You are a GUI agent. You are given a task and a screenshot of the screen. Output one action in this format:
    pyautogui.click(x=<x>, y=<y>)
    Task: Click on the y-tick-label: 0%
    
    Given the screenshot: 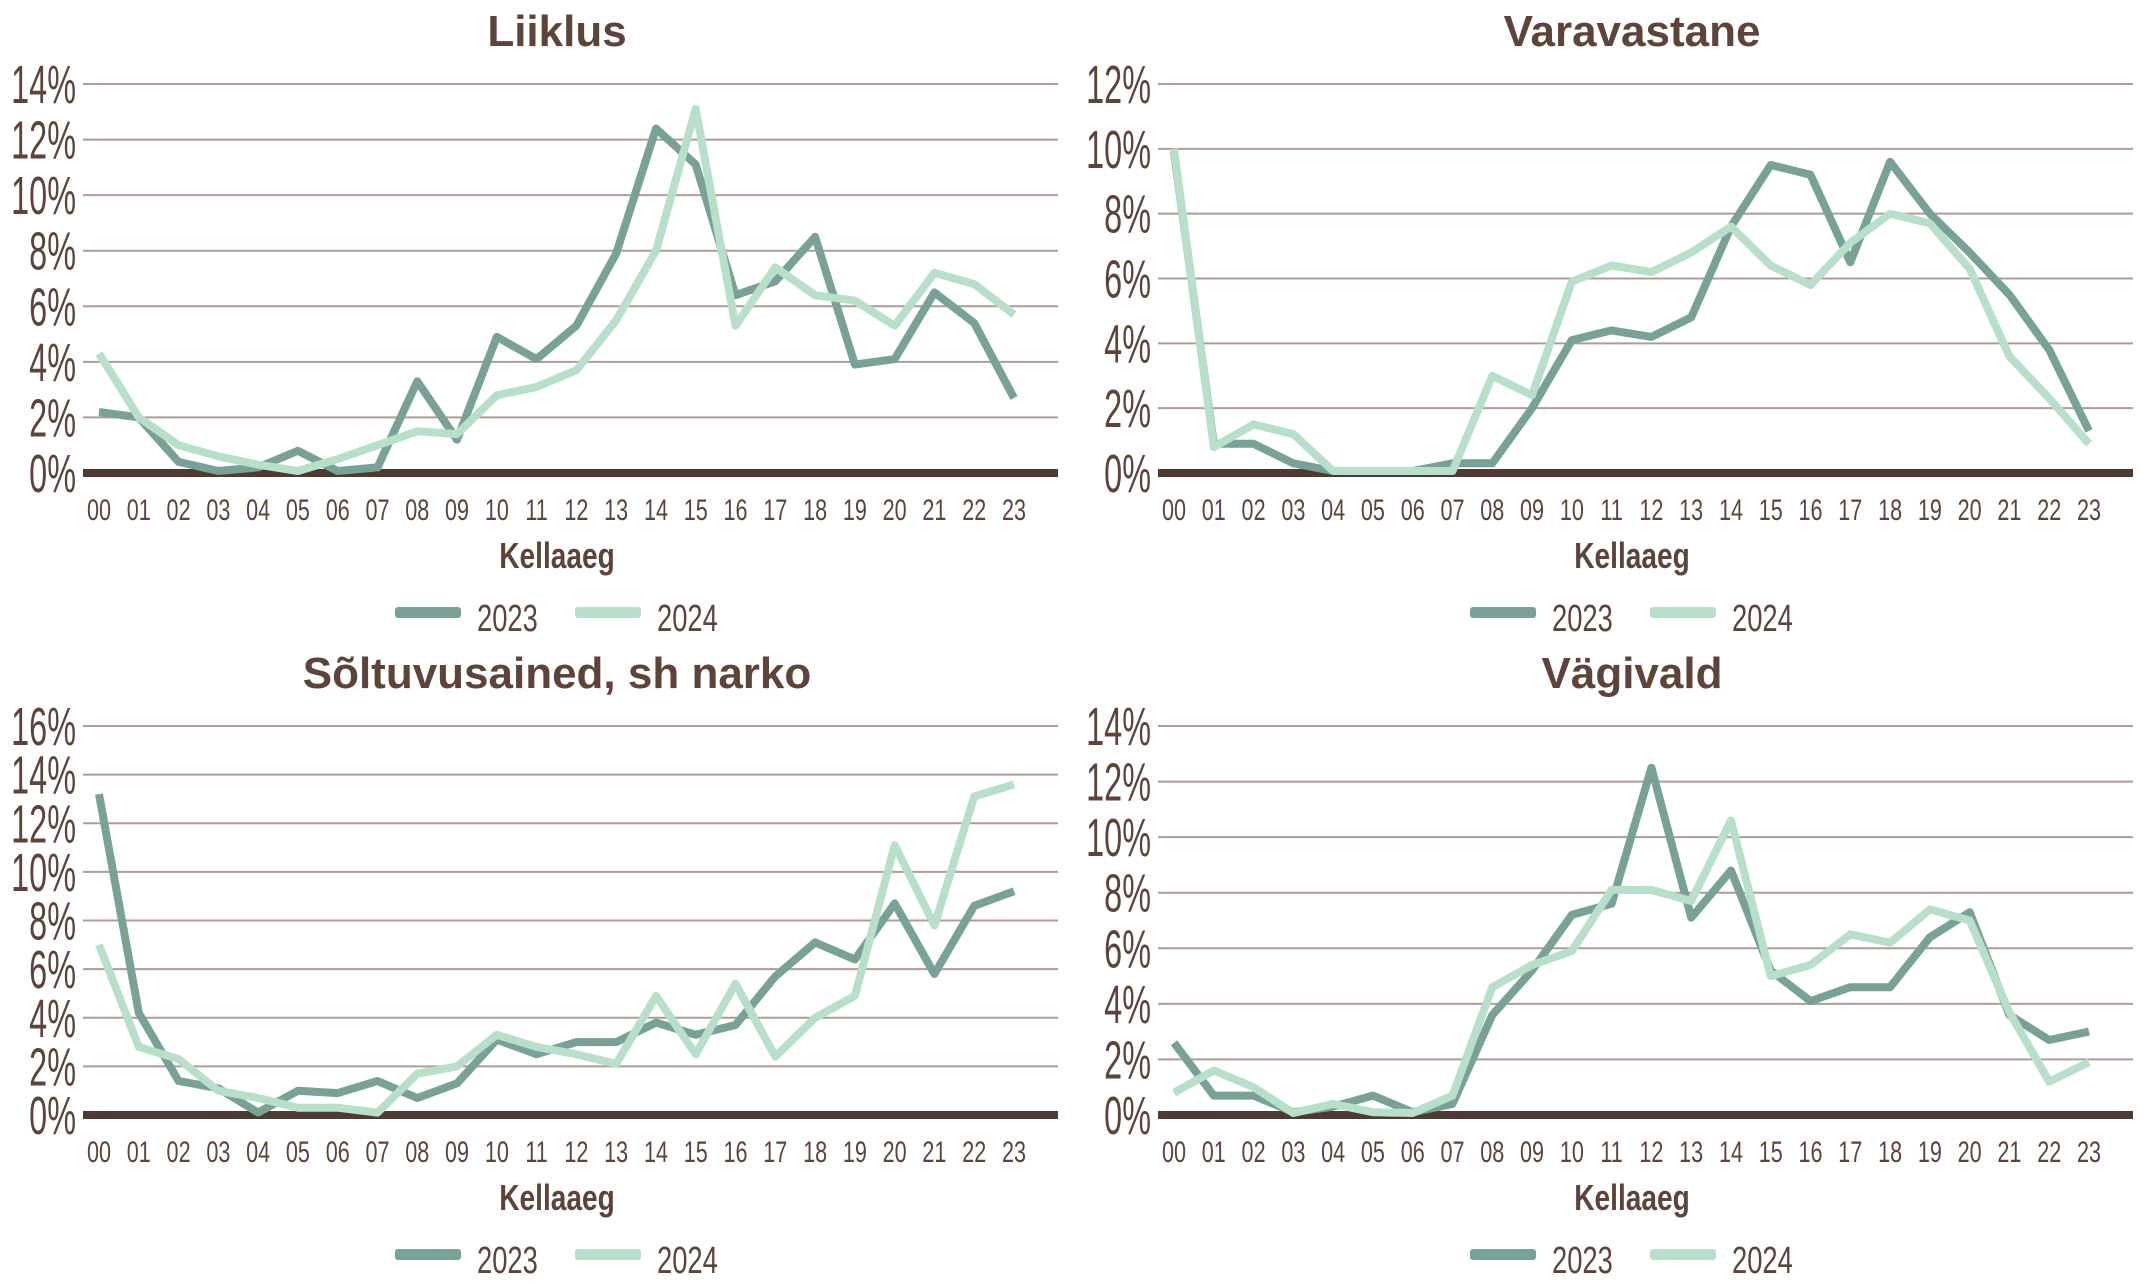 What is the action you would take?
    pyautogui.click(x=52, y=474)
    